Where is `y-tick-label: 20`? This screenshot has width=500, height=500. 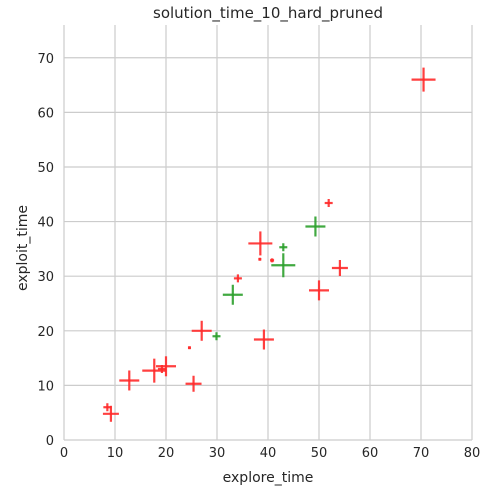
y-tick-label: 20 is located at coordinates (45, 332).